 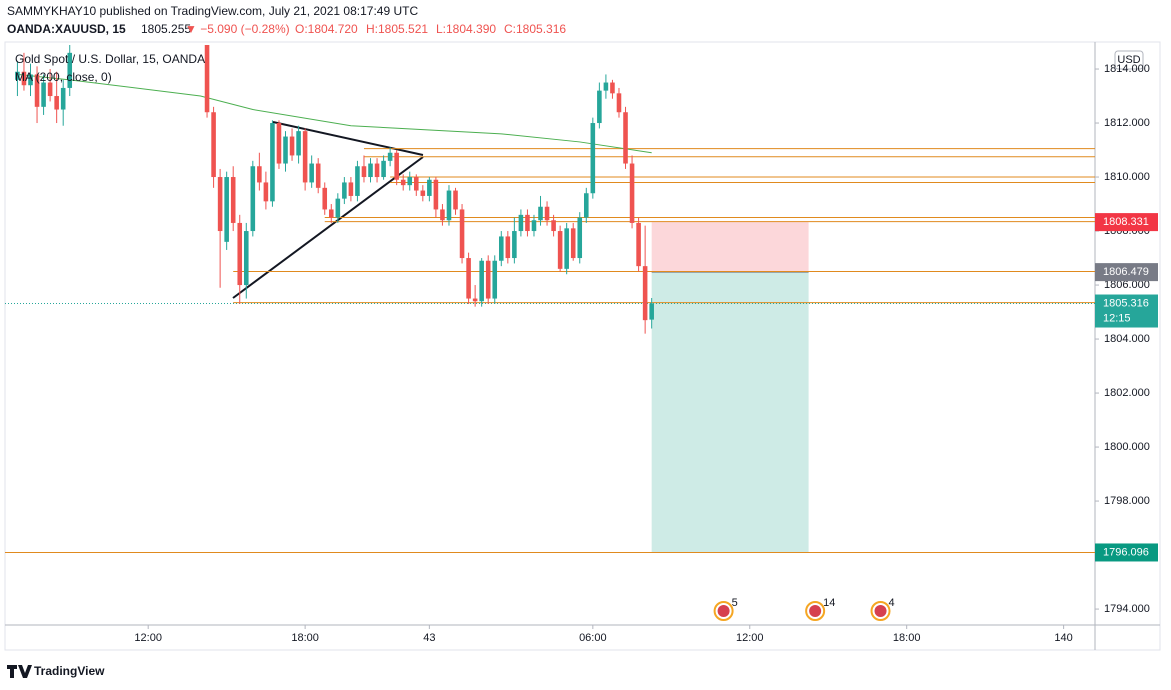 What do you see at coordinates (63, 77) in the screenshot?
I see `ma-legend: MA (200, close, 0)` at bounding box center [63, 77].